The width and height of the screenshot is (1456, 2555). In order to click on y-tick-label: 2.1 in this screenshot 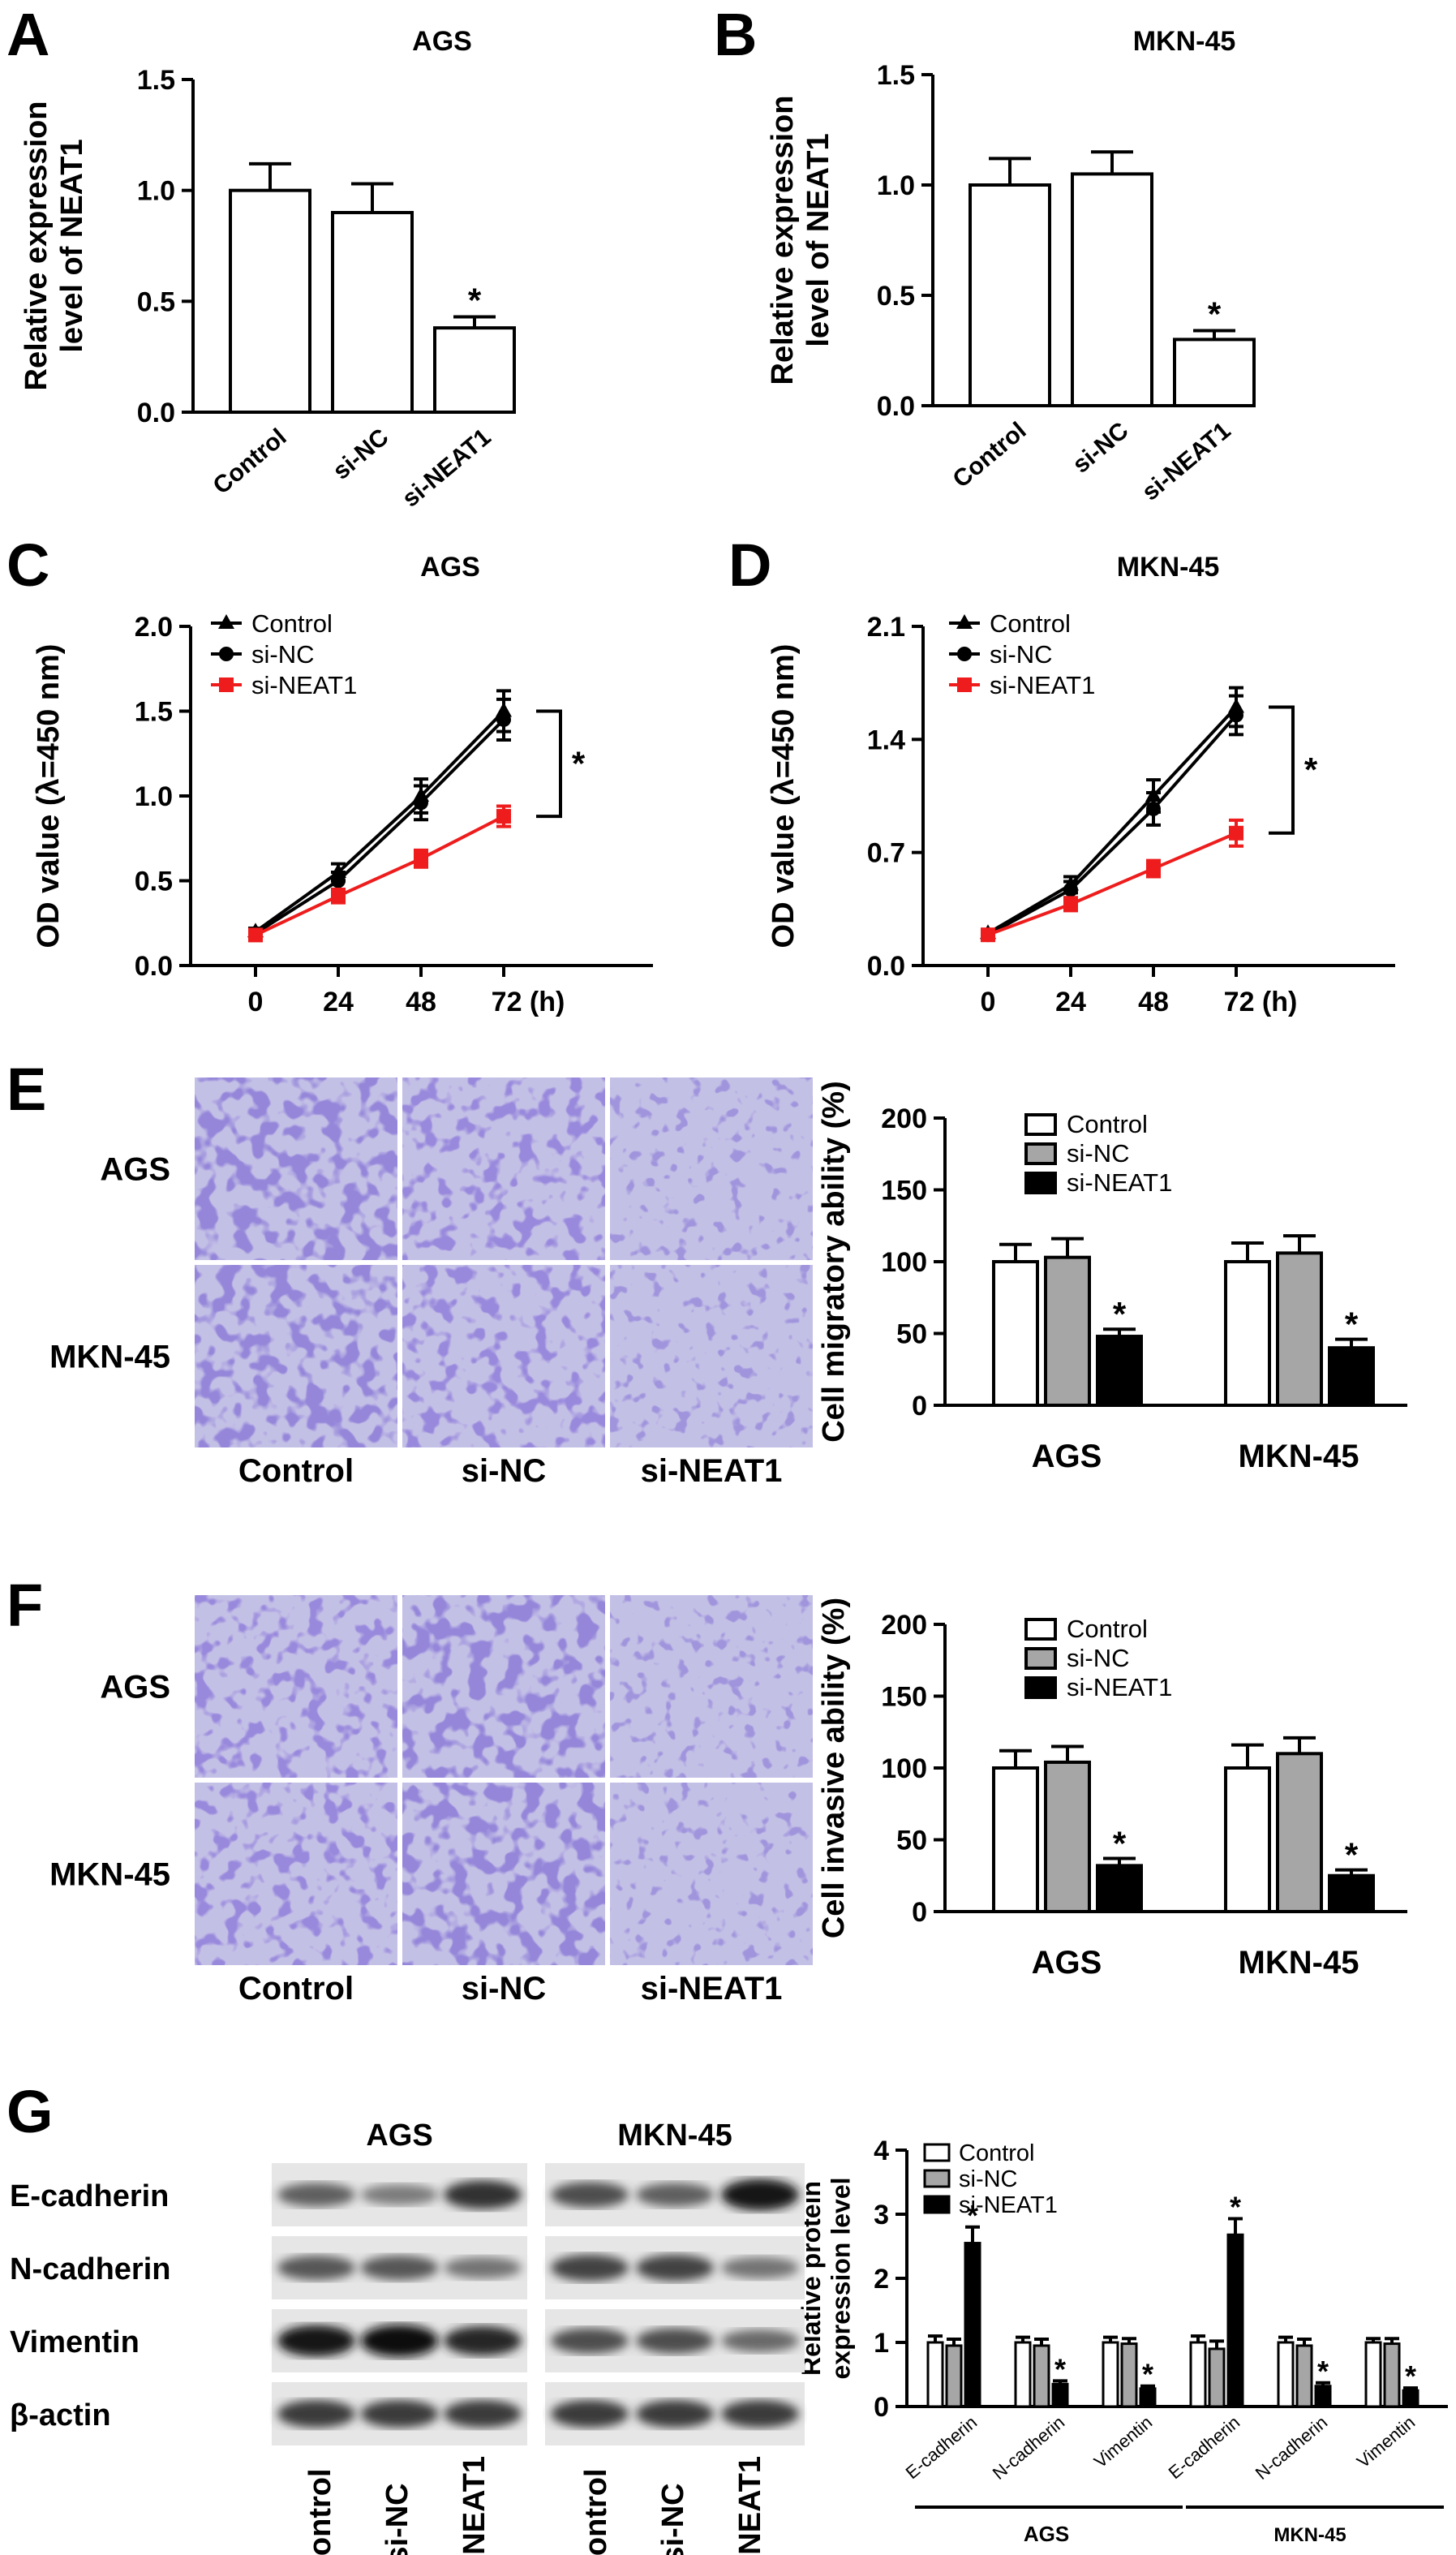, I will do `click(886, 627)`.